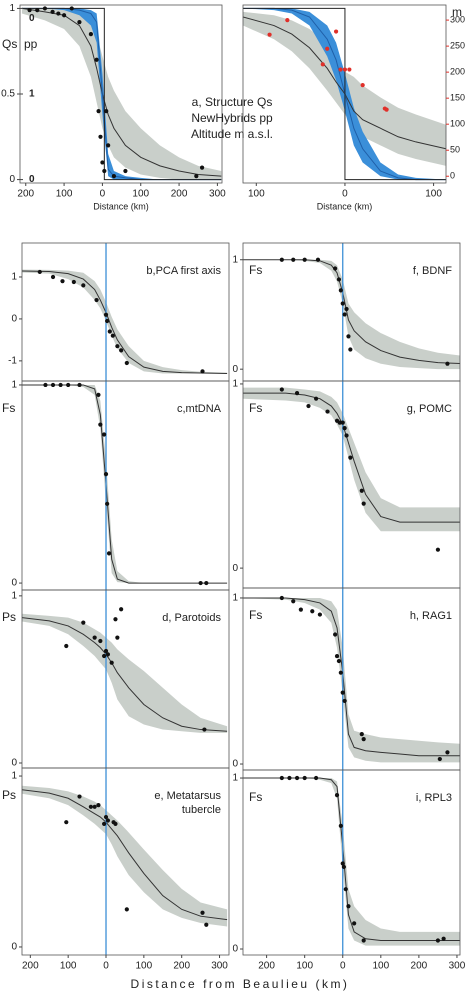  Describe the element at coordinates (457, 45) in the screenshot. I see `y2-tick-label: 250` at that location.